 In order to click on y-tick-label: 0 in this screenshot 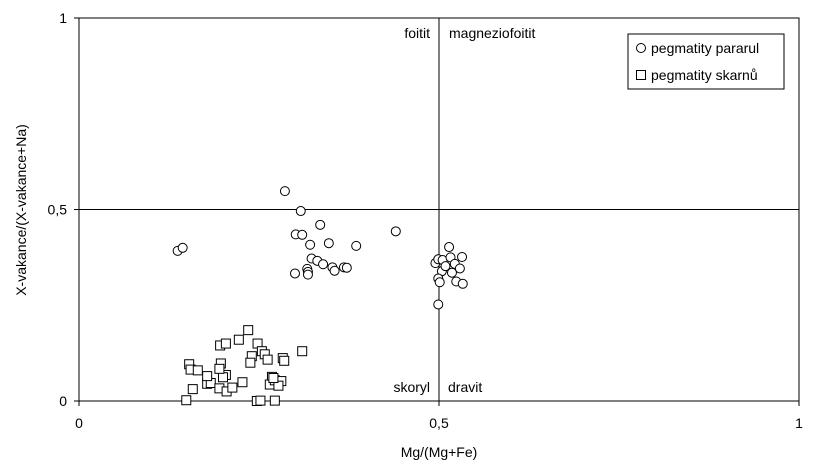, I will do `click(63, 401)`.